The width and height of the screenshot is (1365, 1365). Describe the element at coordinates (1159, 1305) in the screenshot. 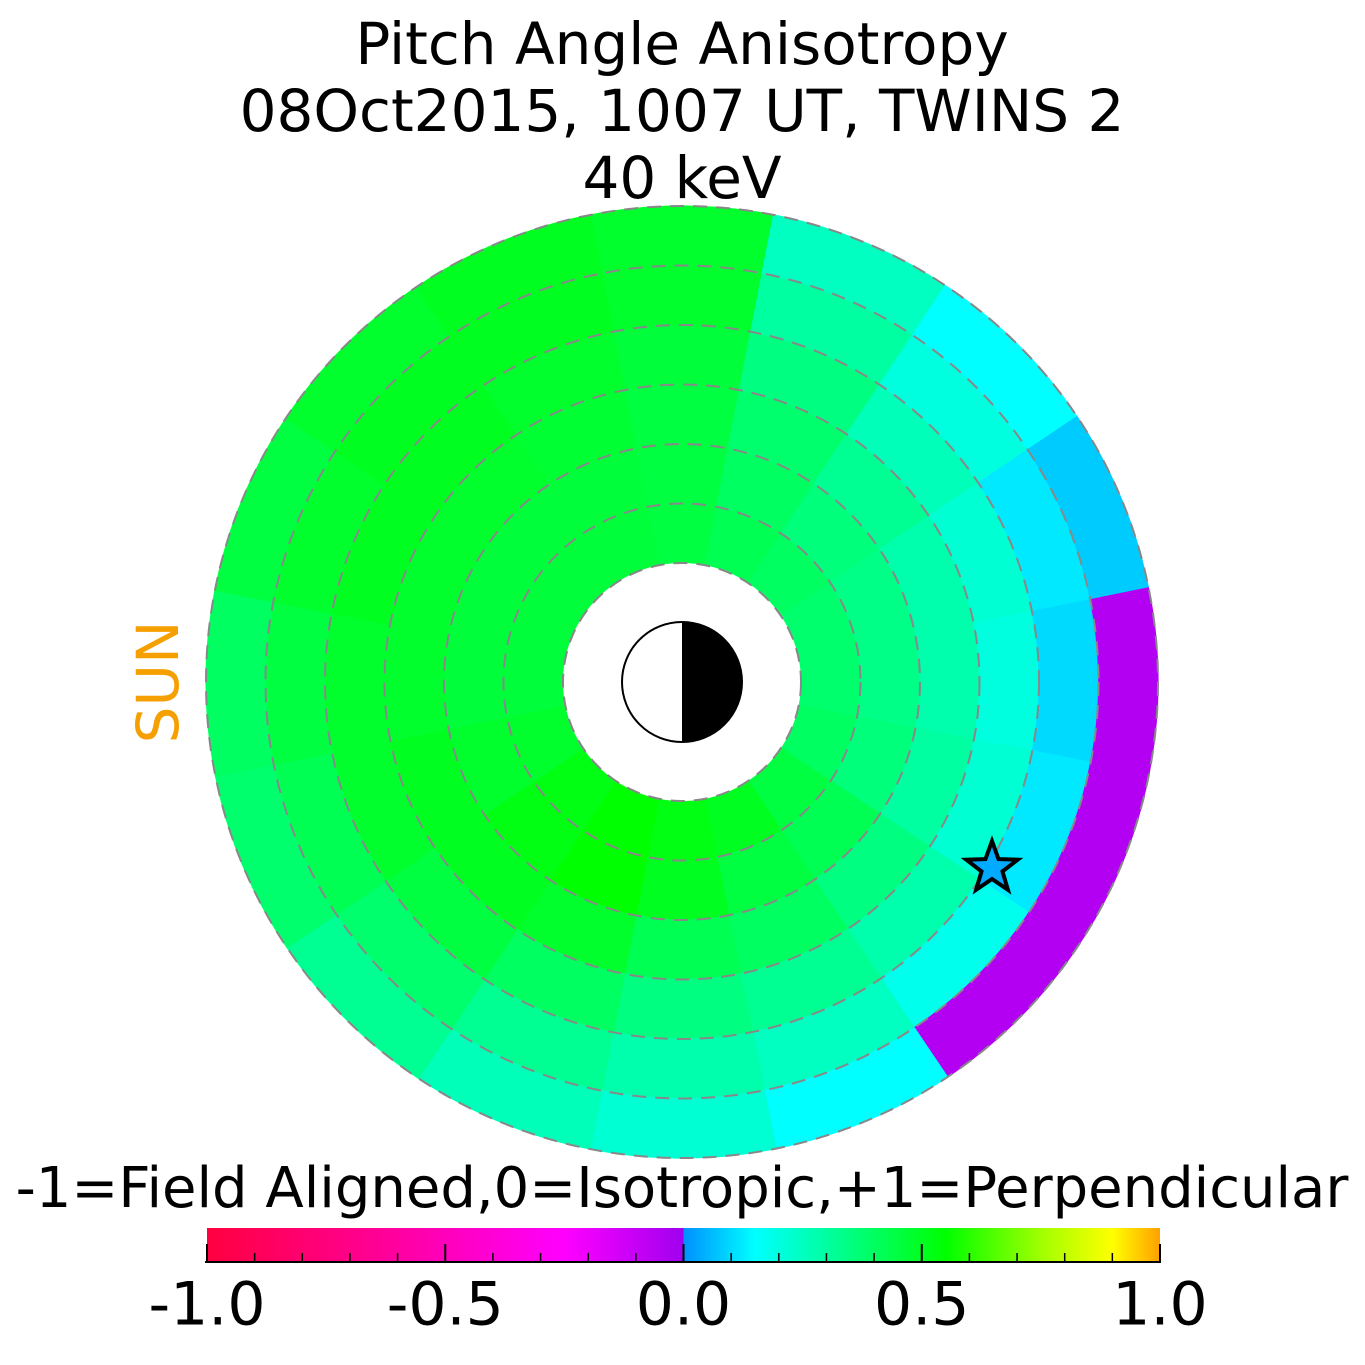

I see `colorbar-tick-label: 1.0` at that location.